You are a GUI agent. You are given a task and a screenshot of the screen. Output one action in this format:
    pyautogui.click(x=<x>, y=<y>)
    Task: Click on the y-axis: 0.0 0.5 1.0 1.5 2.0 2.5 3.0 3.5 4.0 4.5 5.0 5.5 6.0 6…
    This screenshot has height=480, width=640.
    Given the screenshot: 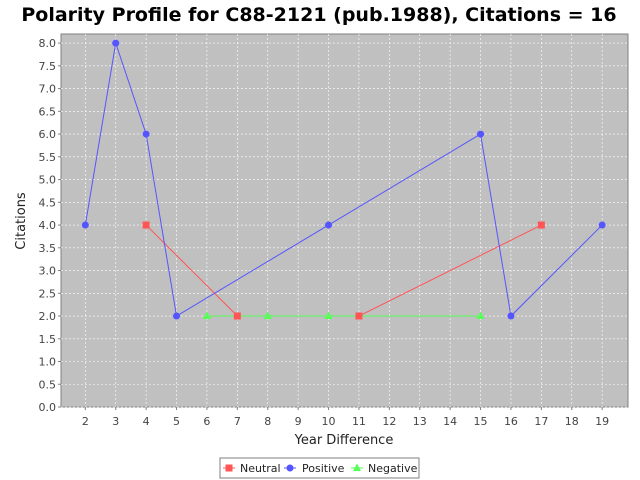 What is the action you would take?
    pyautogui.click(x=50, y=225)
    